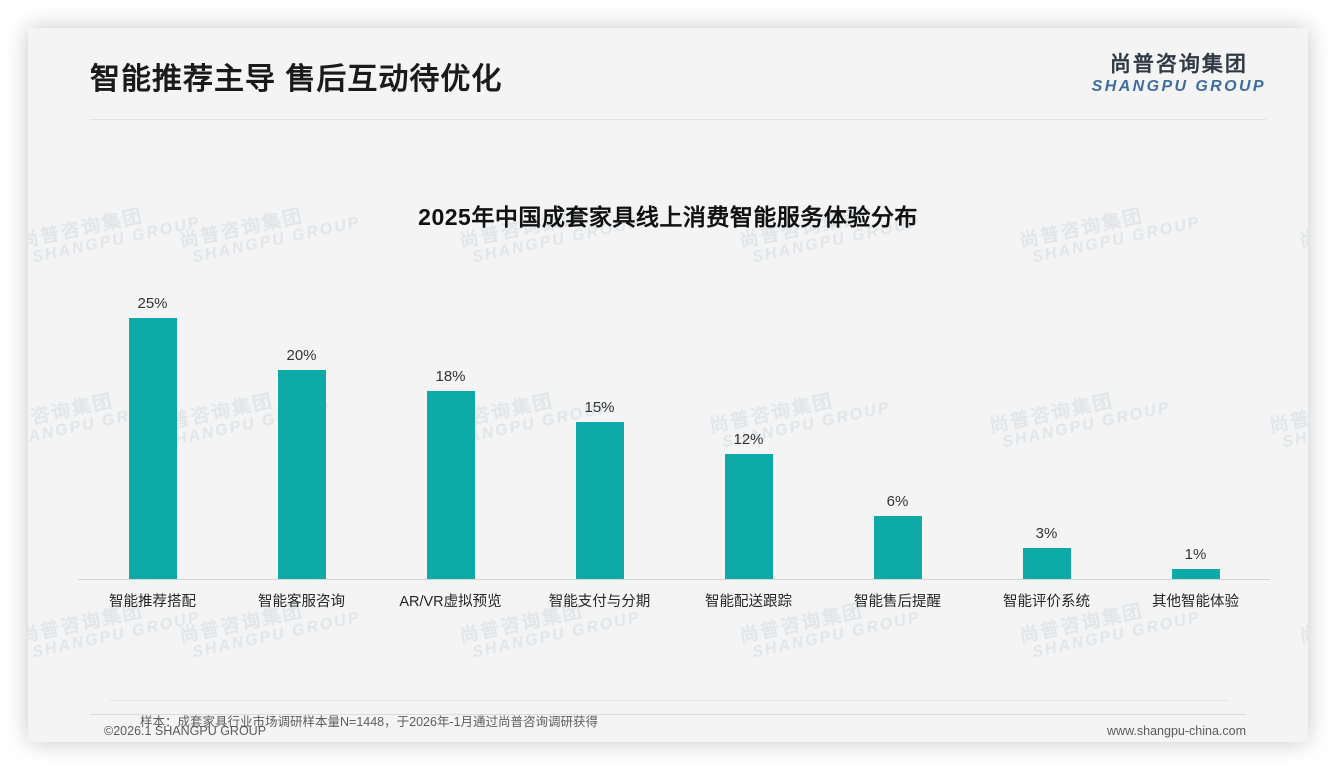 This screenshot has height=780, width=1340. Describe the element at coordinates (1046, 533) in the screenshot. I see `bar-value-label: 3%` at that location.